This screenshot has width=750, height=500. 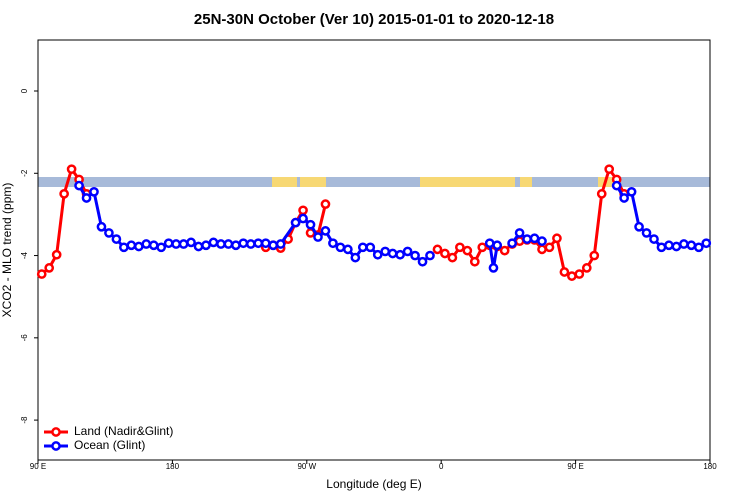 What do you see at coordinates (306, 466) in the screenshot?
I see `x-tick-label: 90 W` at bounding box center [306, 466].